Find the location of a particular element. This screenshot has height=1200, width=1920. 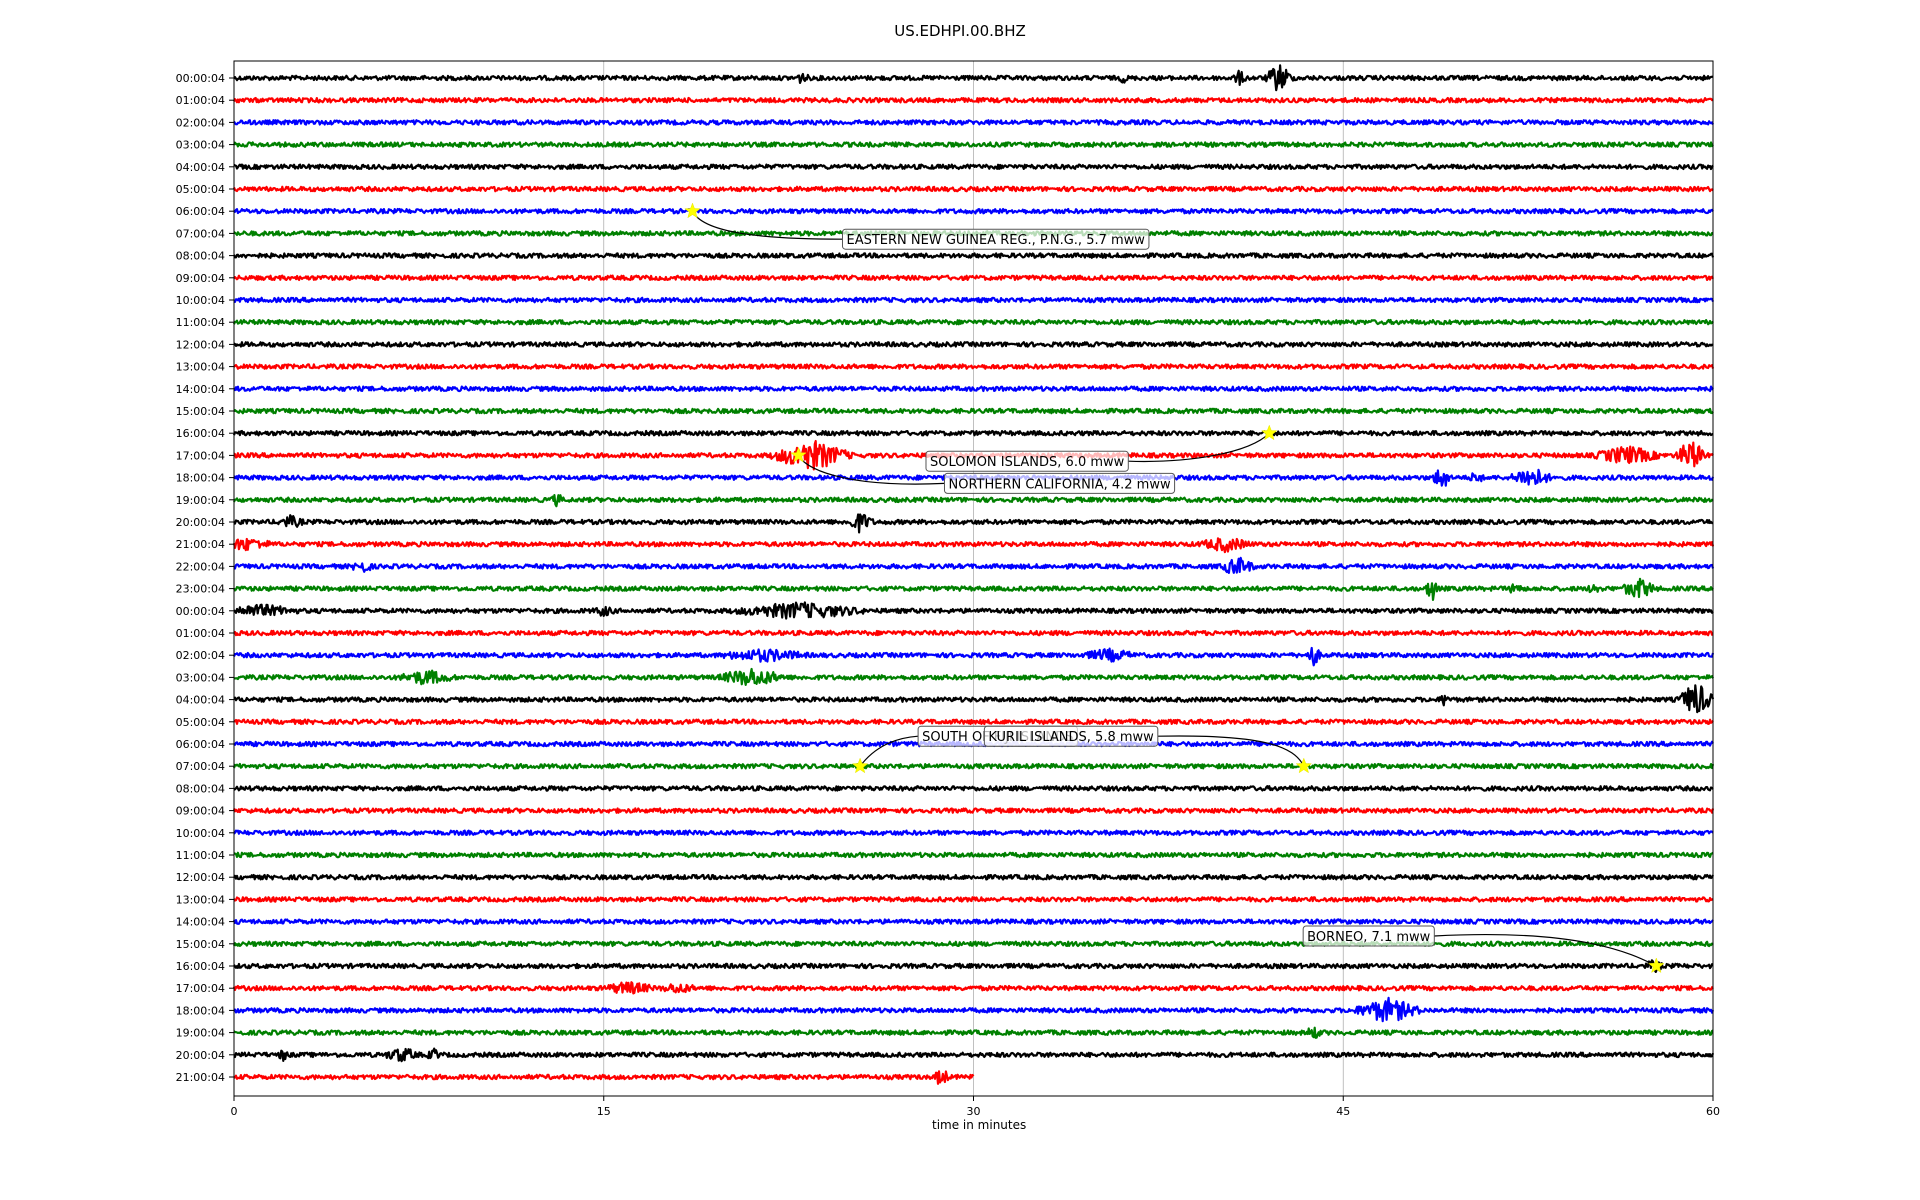

event-label: KURIL ISLANDS, 5.8 mww is located at coordinates (1071, 737).